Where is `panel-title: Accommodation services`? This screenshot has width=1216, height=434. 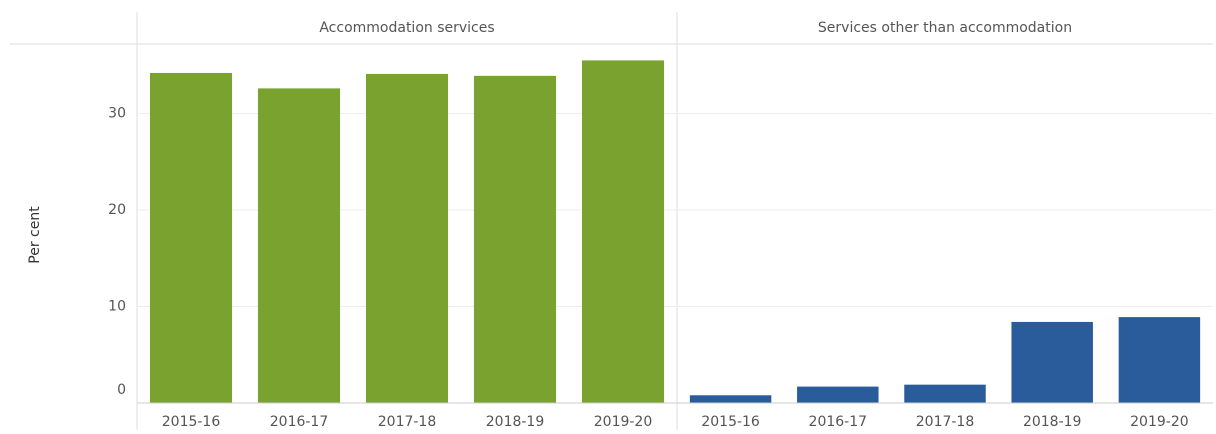
panel-title: Accommodation services is located at coordinates (406, 28).